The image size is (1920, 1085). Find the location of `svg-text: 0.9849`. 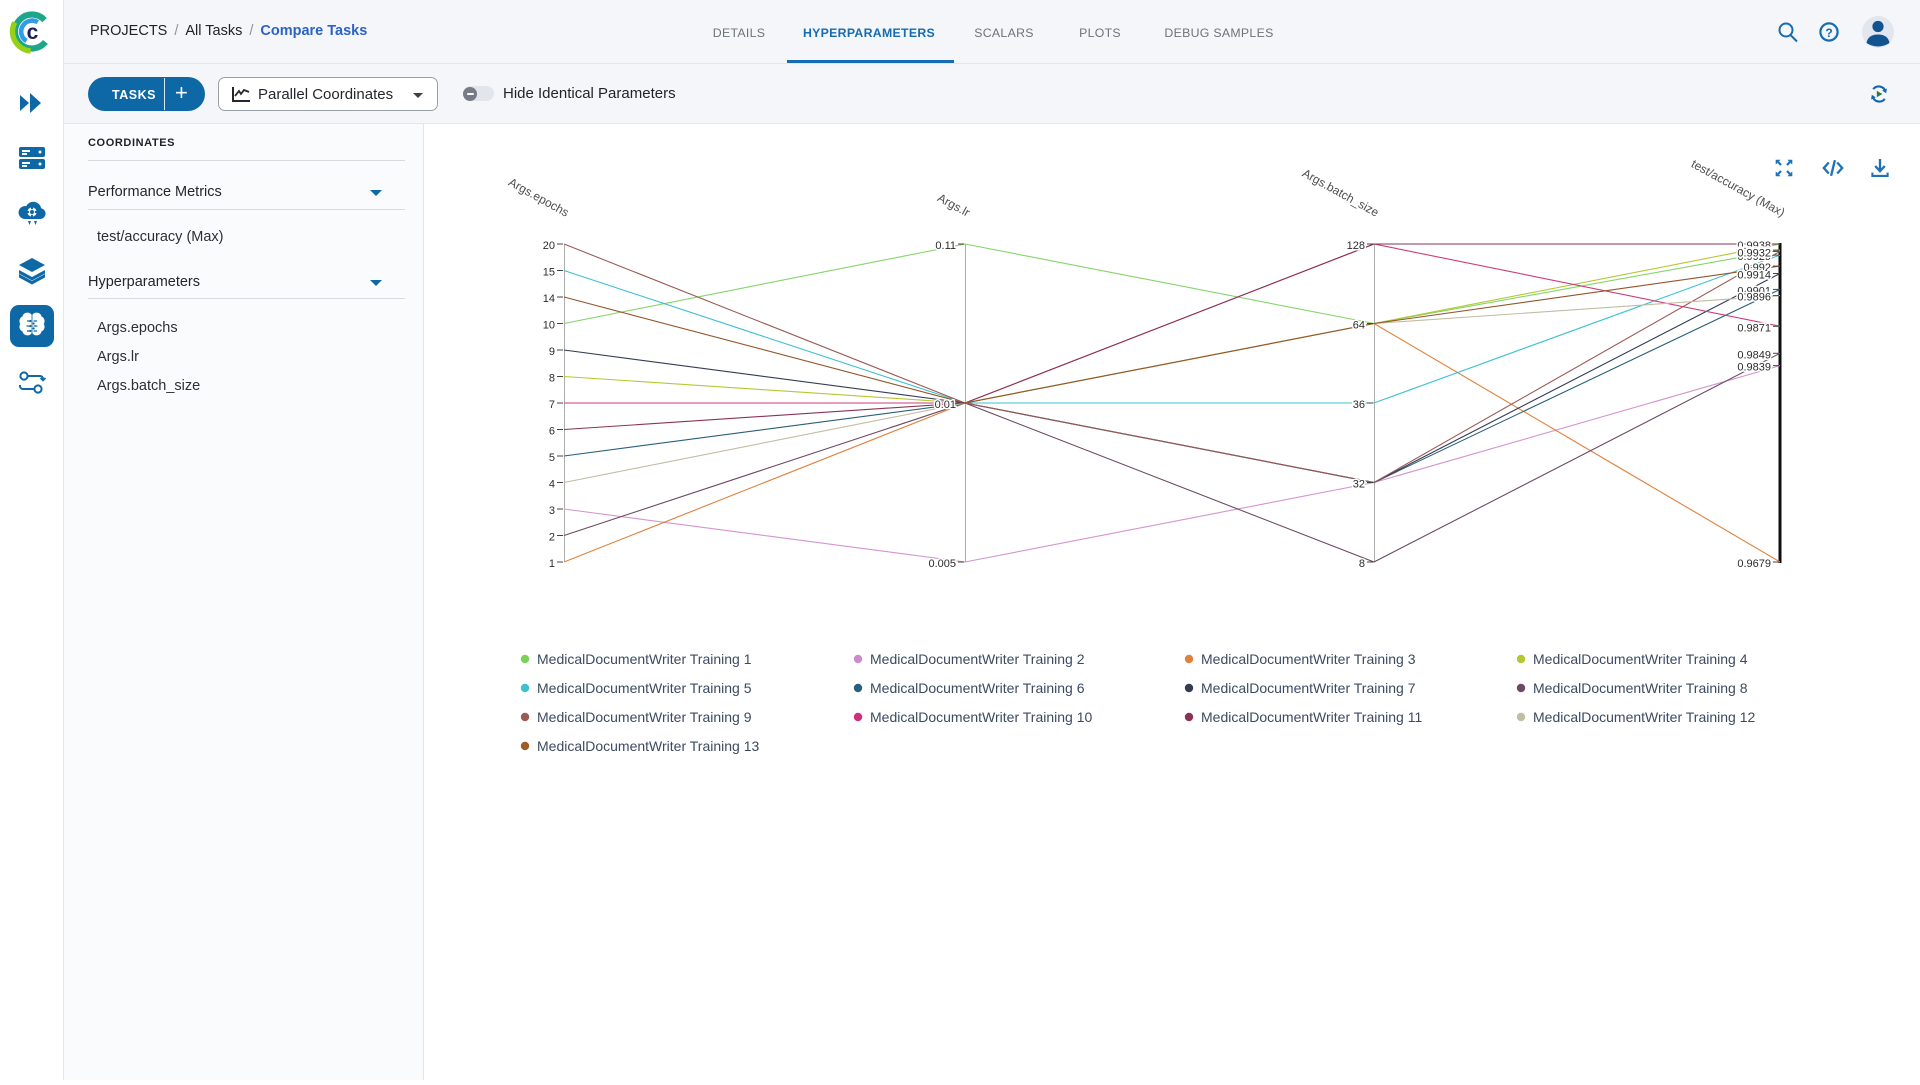

svg-text: 0.9849 is located at coordinates (1754, 355).